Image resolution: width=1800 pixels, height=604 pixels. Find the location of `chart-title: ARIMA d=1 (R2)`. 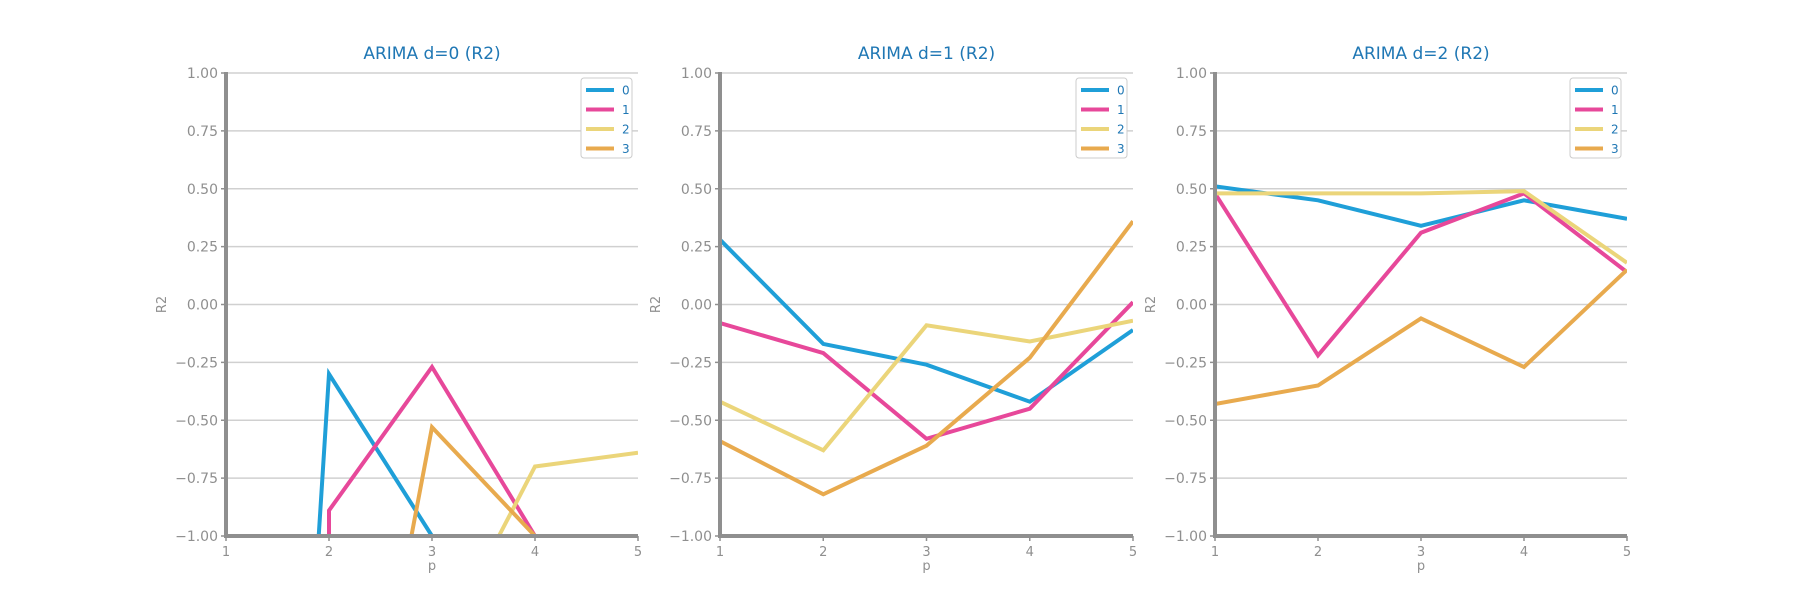

chart-title: ARIMA d=1 (R2) is located at coordinates (926, 54).